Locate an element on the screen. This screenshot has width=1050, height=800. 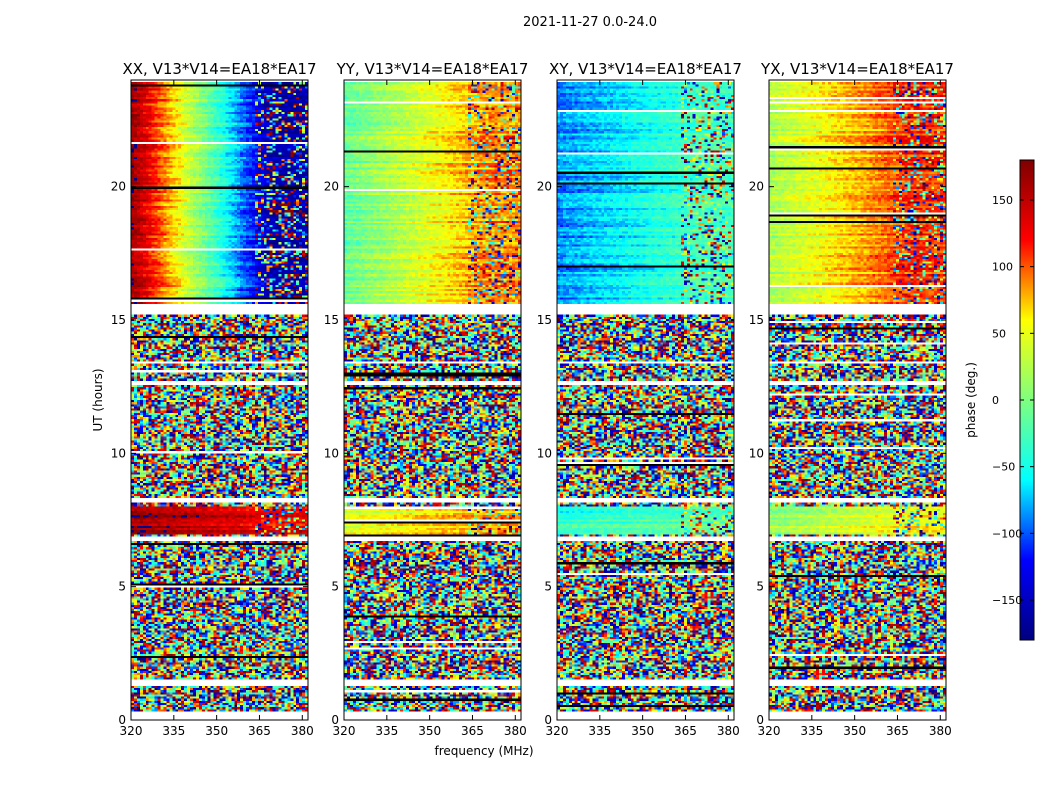
x-axis-label: frequency (MHz) is located at coordinates (483, 751).